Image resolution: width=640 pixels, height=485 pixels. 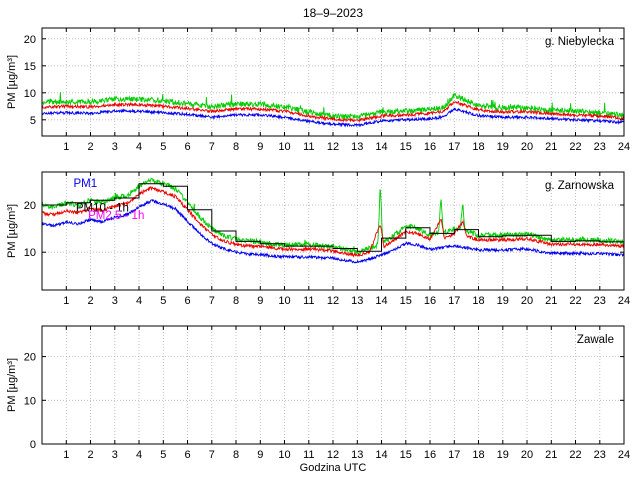 I want to click on series-PM10 - 1h, so click(x=333, y=217).